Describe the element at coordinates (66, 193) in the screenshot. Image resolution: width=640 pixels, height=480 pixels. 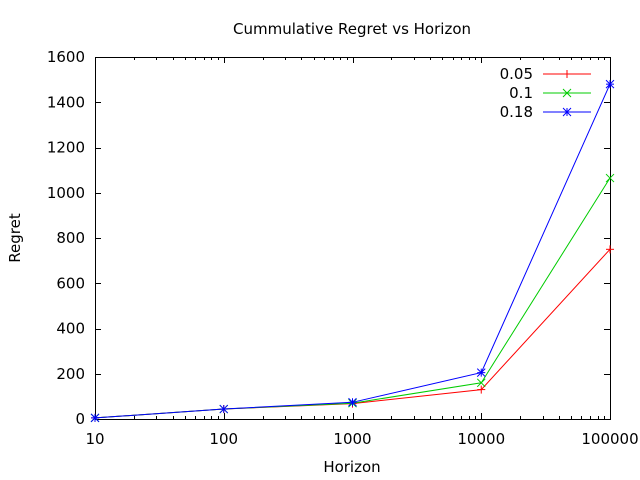
I see `y-tick-label: 1000` at that location.